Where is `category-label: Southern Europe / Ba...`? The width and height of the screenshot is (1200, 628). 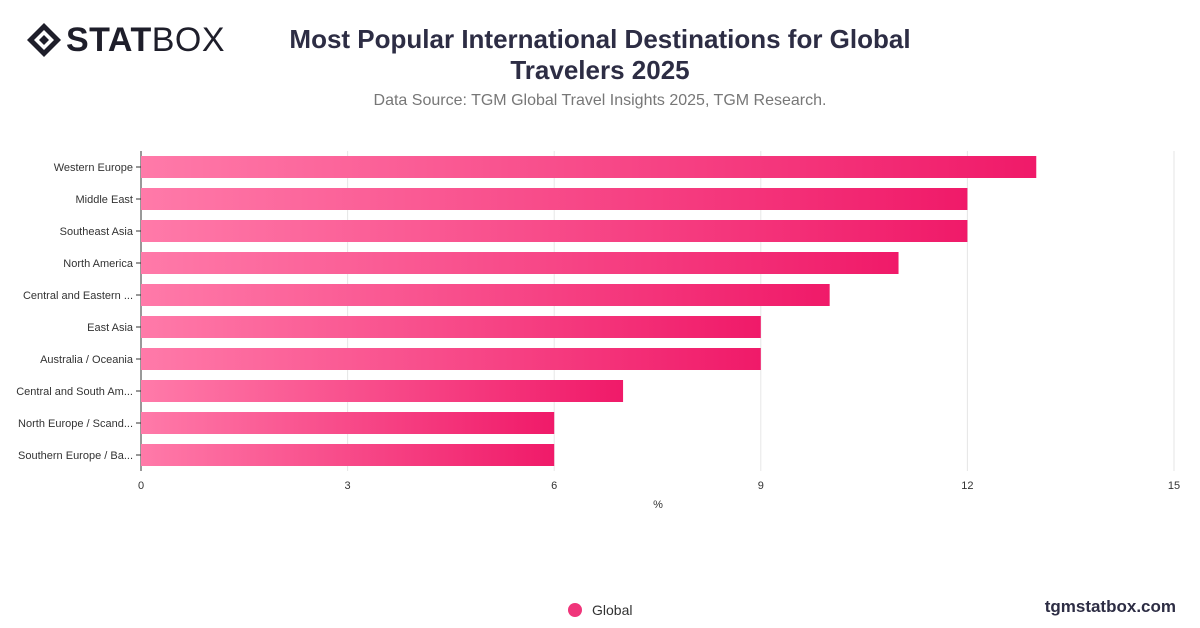
category-label: Southern Europe / Ba... is located at coordinates (75, 456).